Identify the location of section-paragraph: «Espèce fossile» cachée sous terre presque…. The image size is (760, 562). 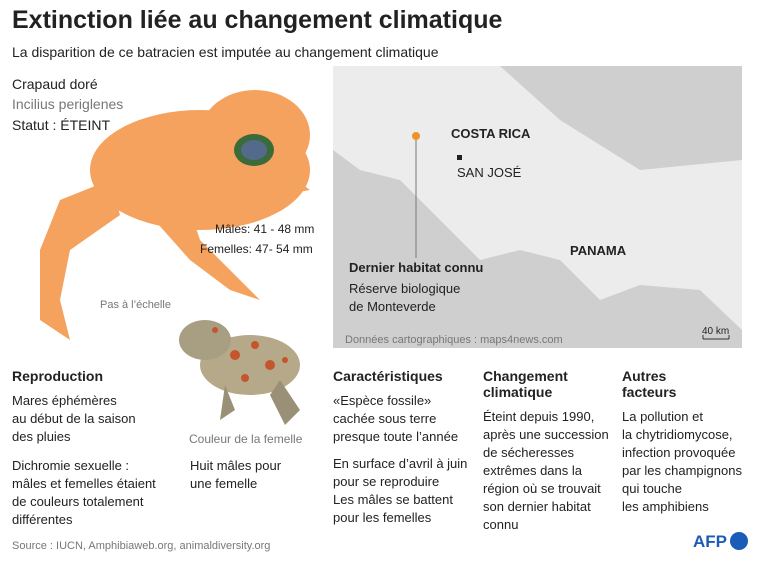
(395, 419).